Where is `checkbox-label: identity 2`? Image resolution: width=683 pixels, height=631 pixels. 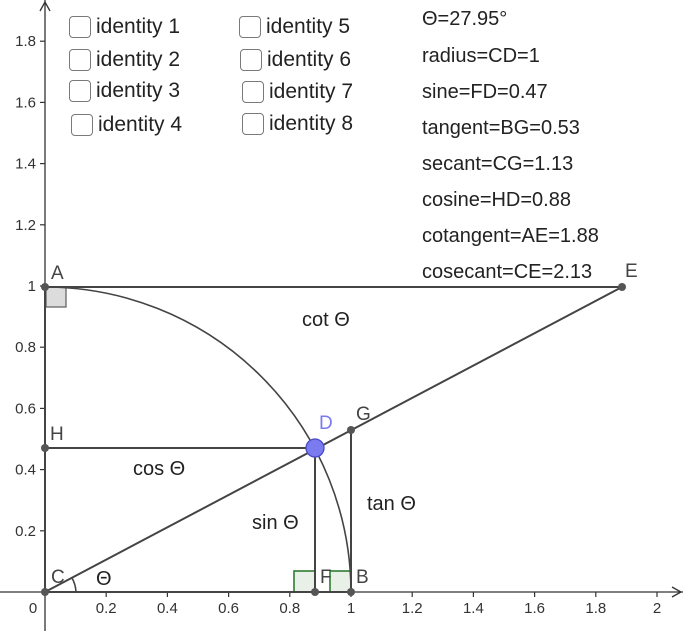
checkbox-label: identity 2 is located at coordinates (138, 59).